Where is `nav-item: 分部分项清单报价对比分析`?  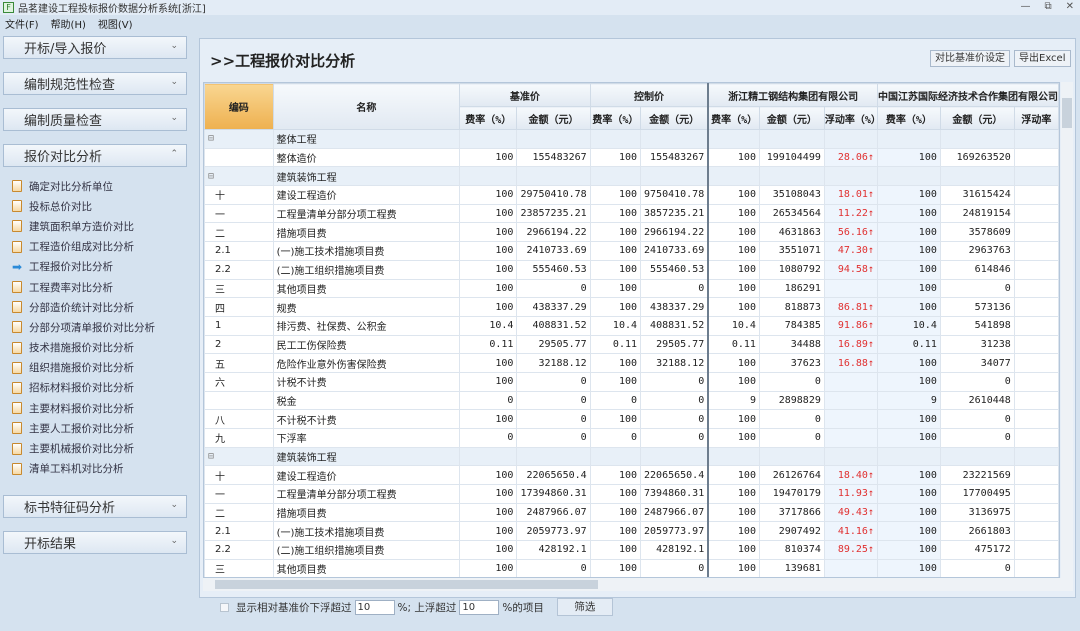
nav-item: 分部分项清单报价对比分析 is located at coordinates (83, 327).